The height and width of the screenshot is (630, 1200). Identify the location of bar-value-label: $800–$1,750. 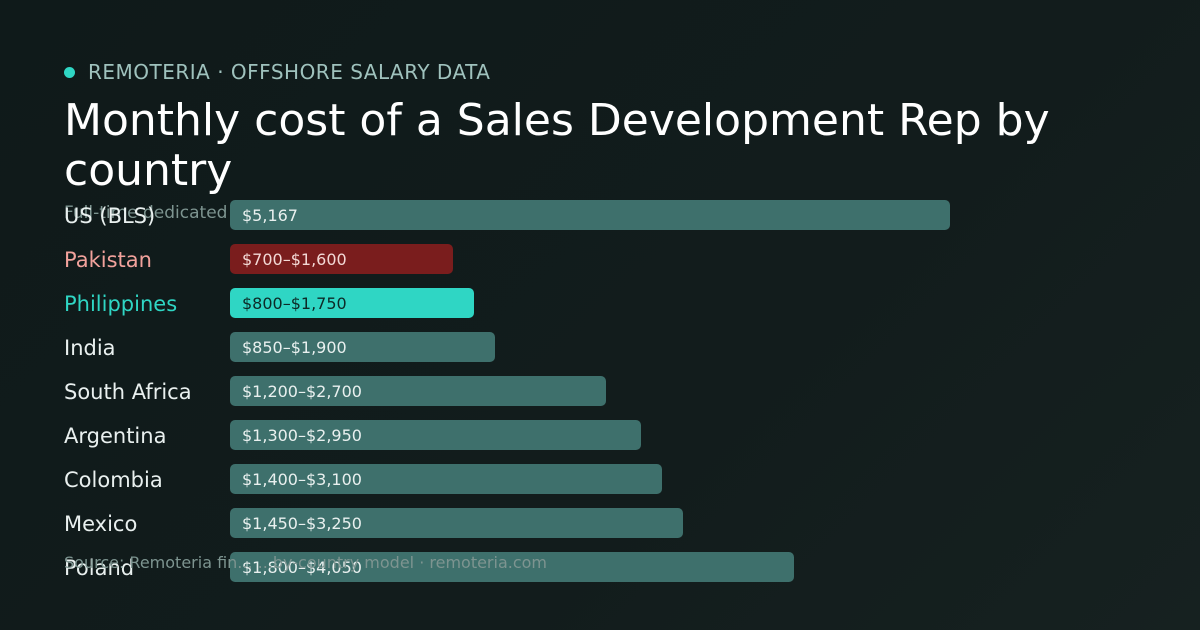
(294, 303).